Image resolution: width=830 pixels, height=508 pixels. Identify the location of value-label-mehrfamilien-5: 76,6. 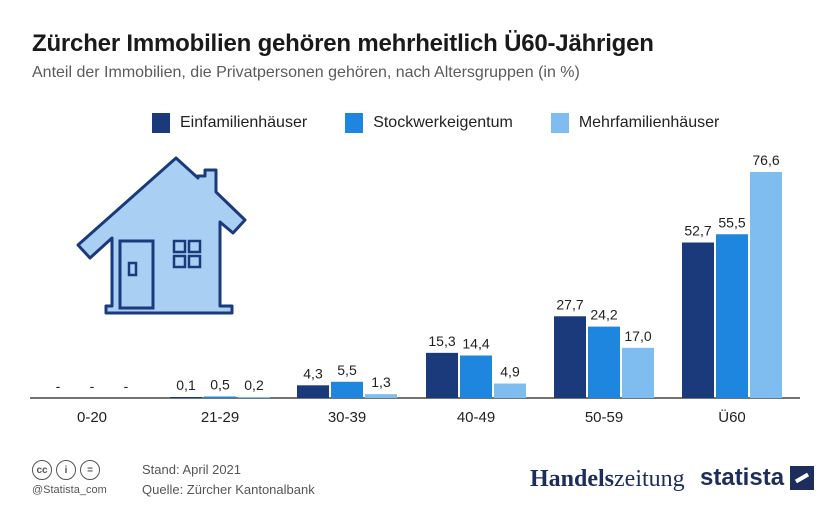
(765, 160).